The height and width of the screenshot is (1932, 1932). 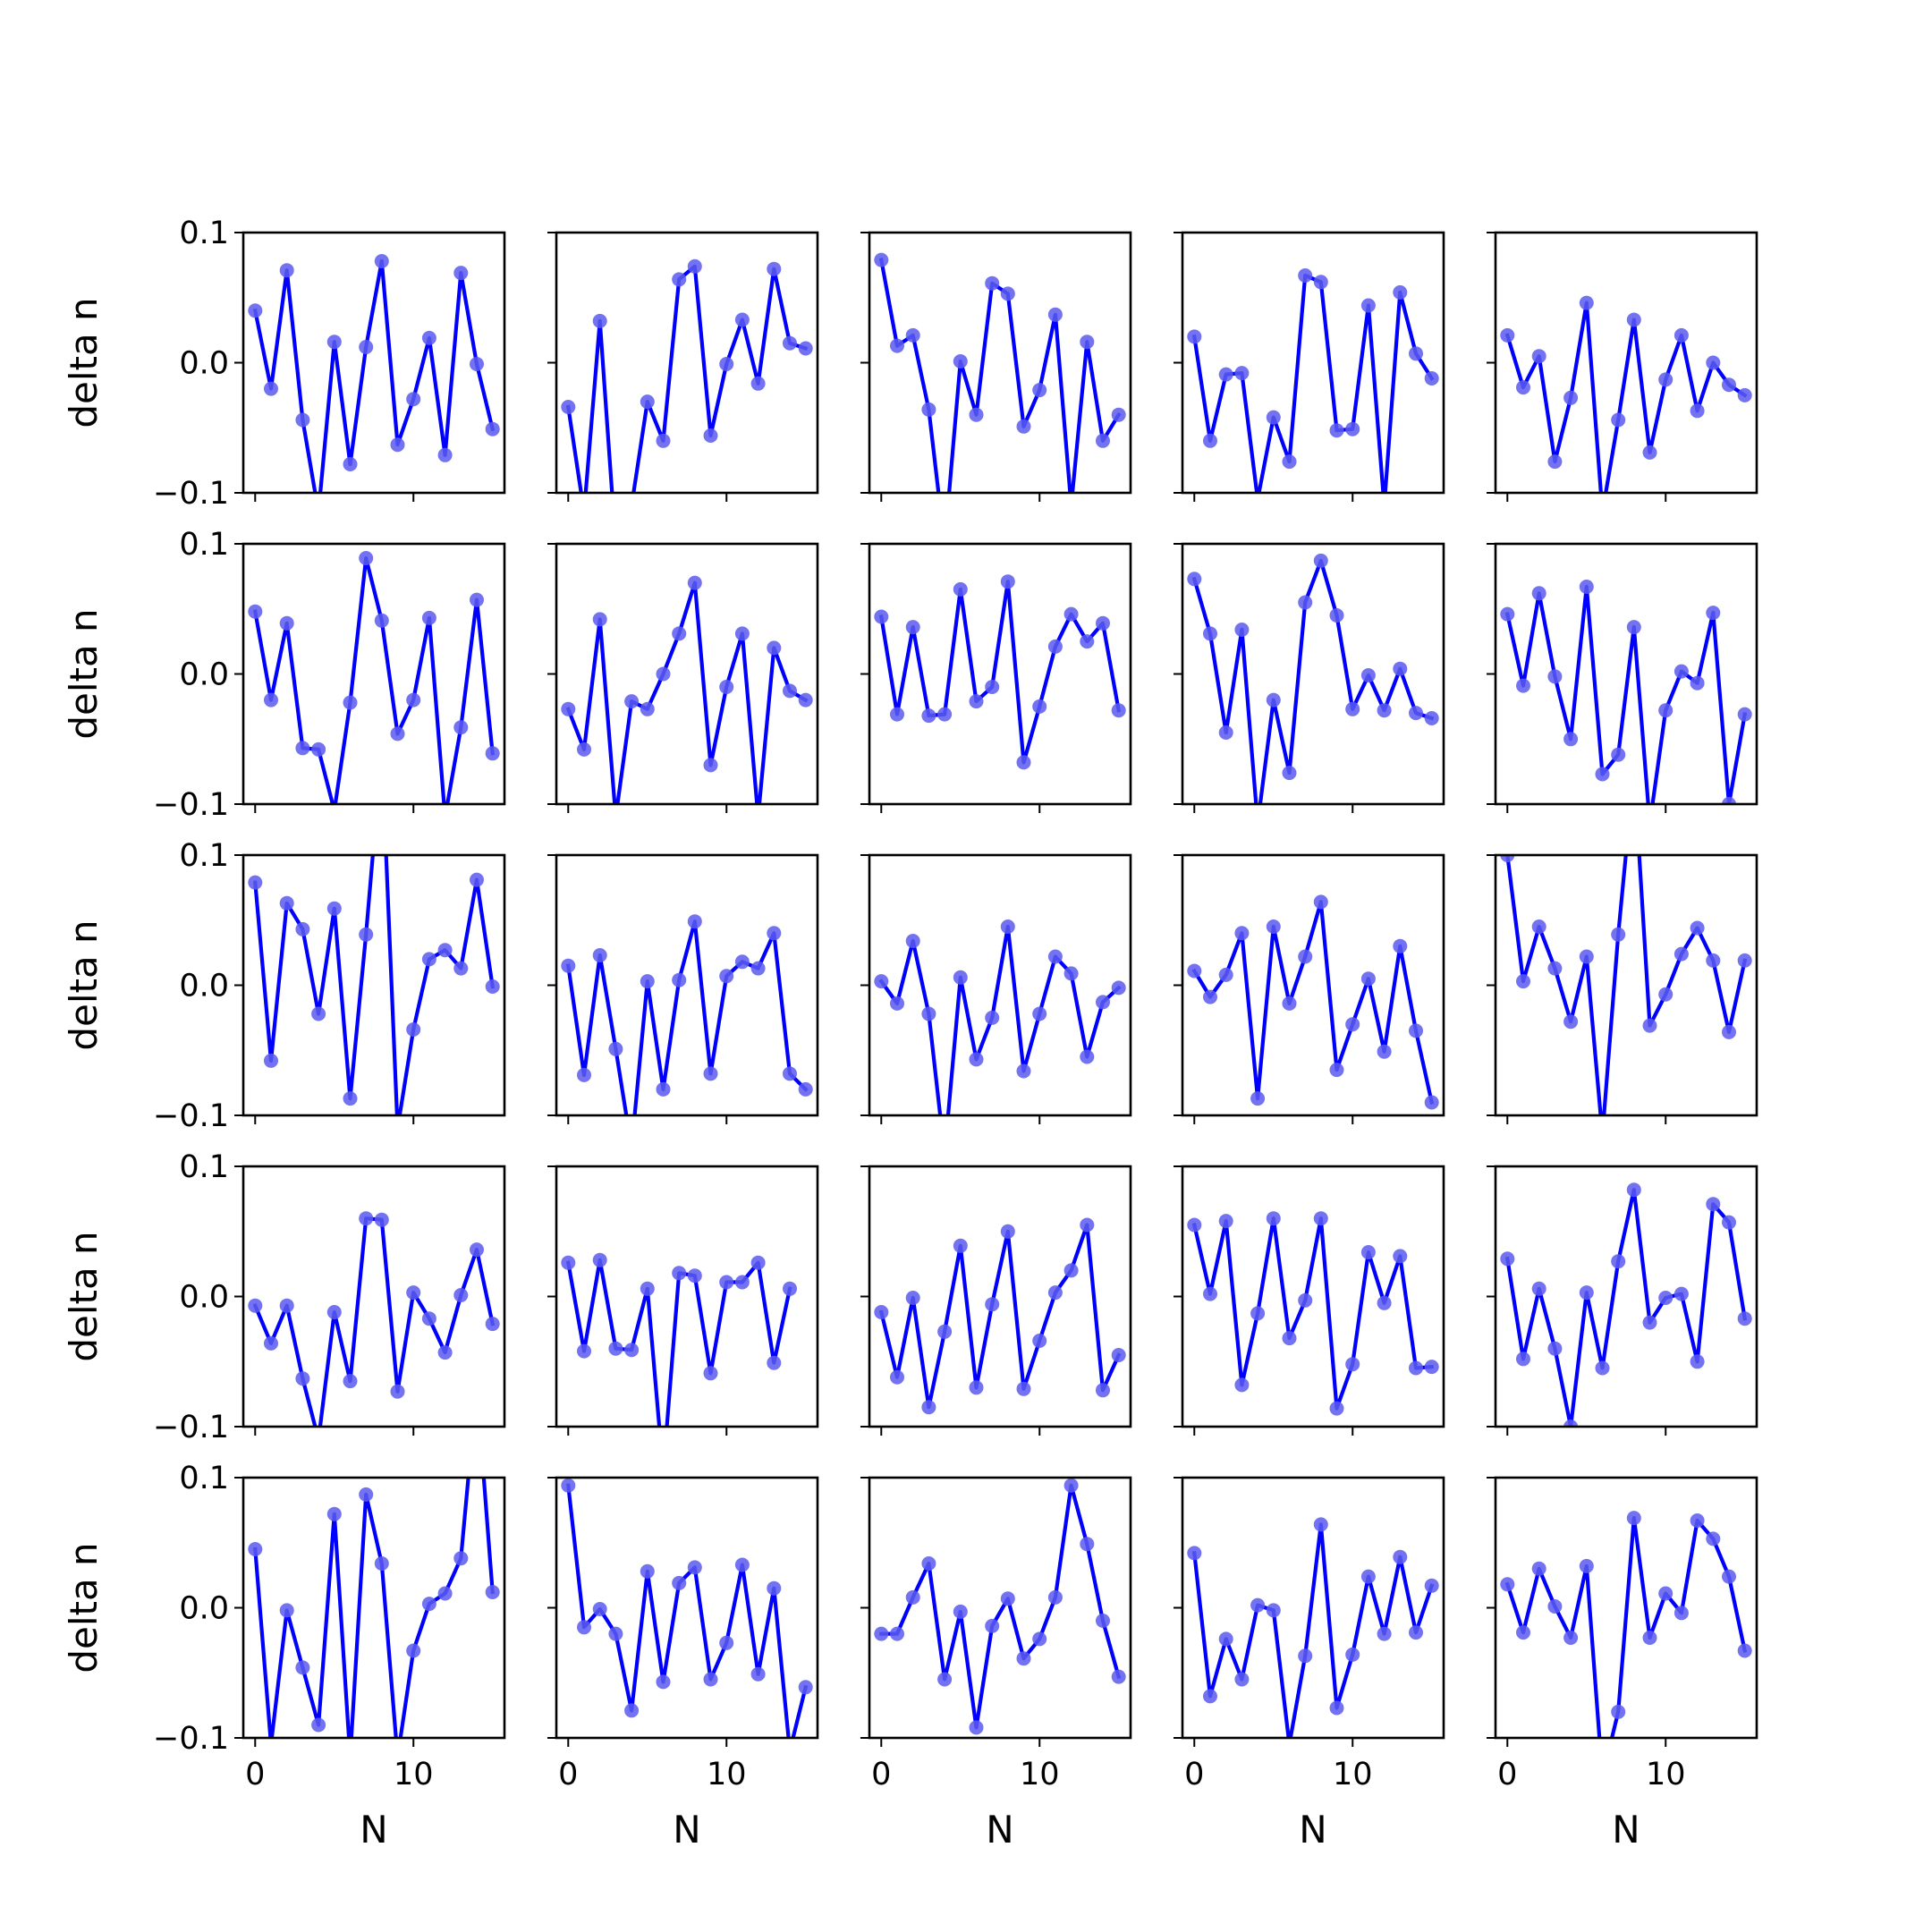 I want to click on subplot-r3-c3, so click(x=996, y=988).